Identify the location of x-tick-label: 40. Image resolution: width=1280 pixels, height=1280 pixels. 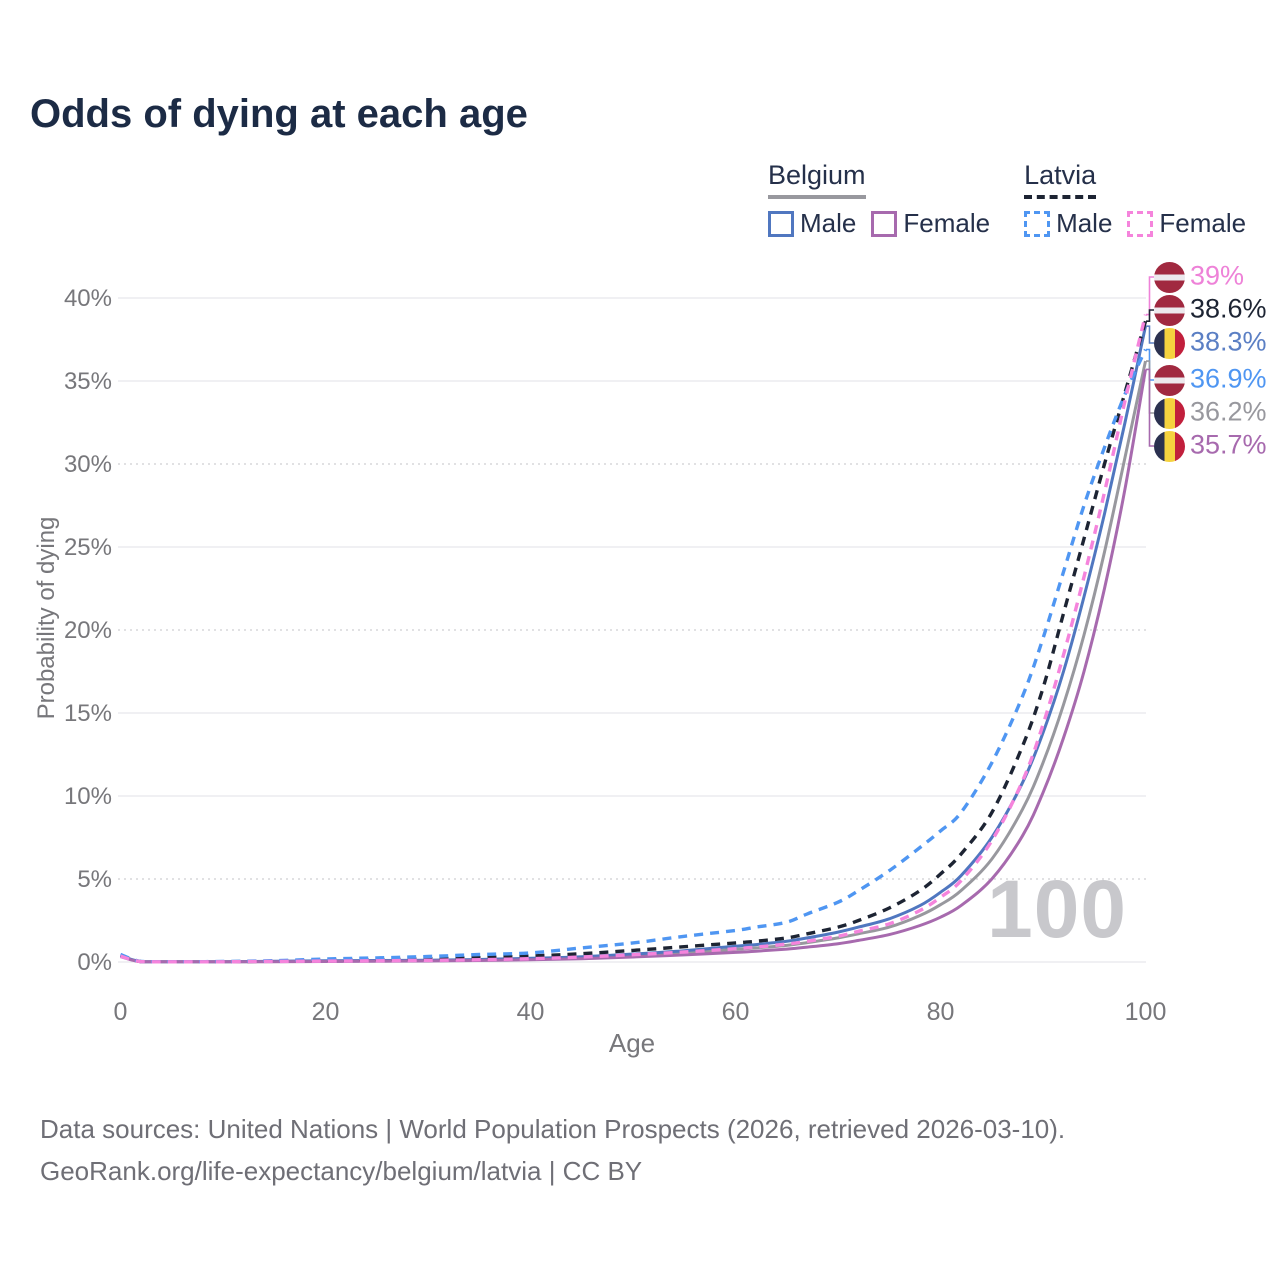
(531, 1012).